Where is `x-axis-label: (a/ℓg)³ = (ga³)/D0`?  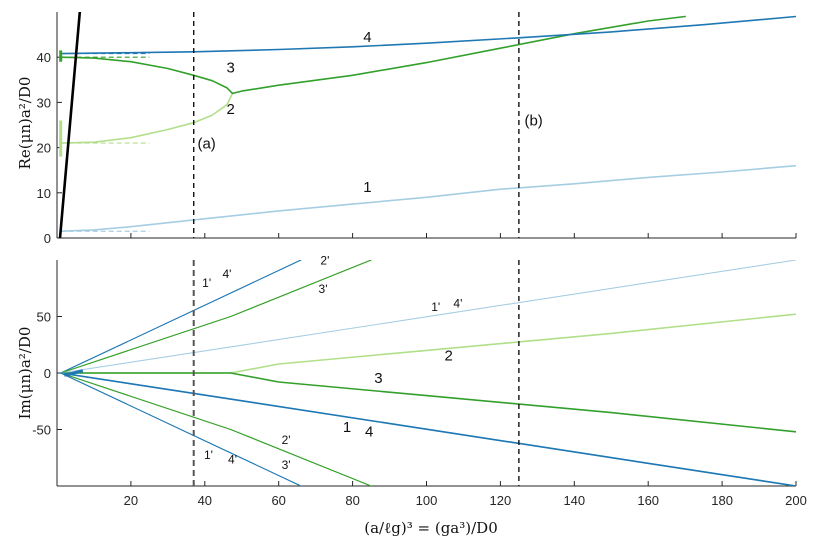
x-axis-label: (a/ℓg)³ = (ga³)/D0 is located at coordinates (431, 528).